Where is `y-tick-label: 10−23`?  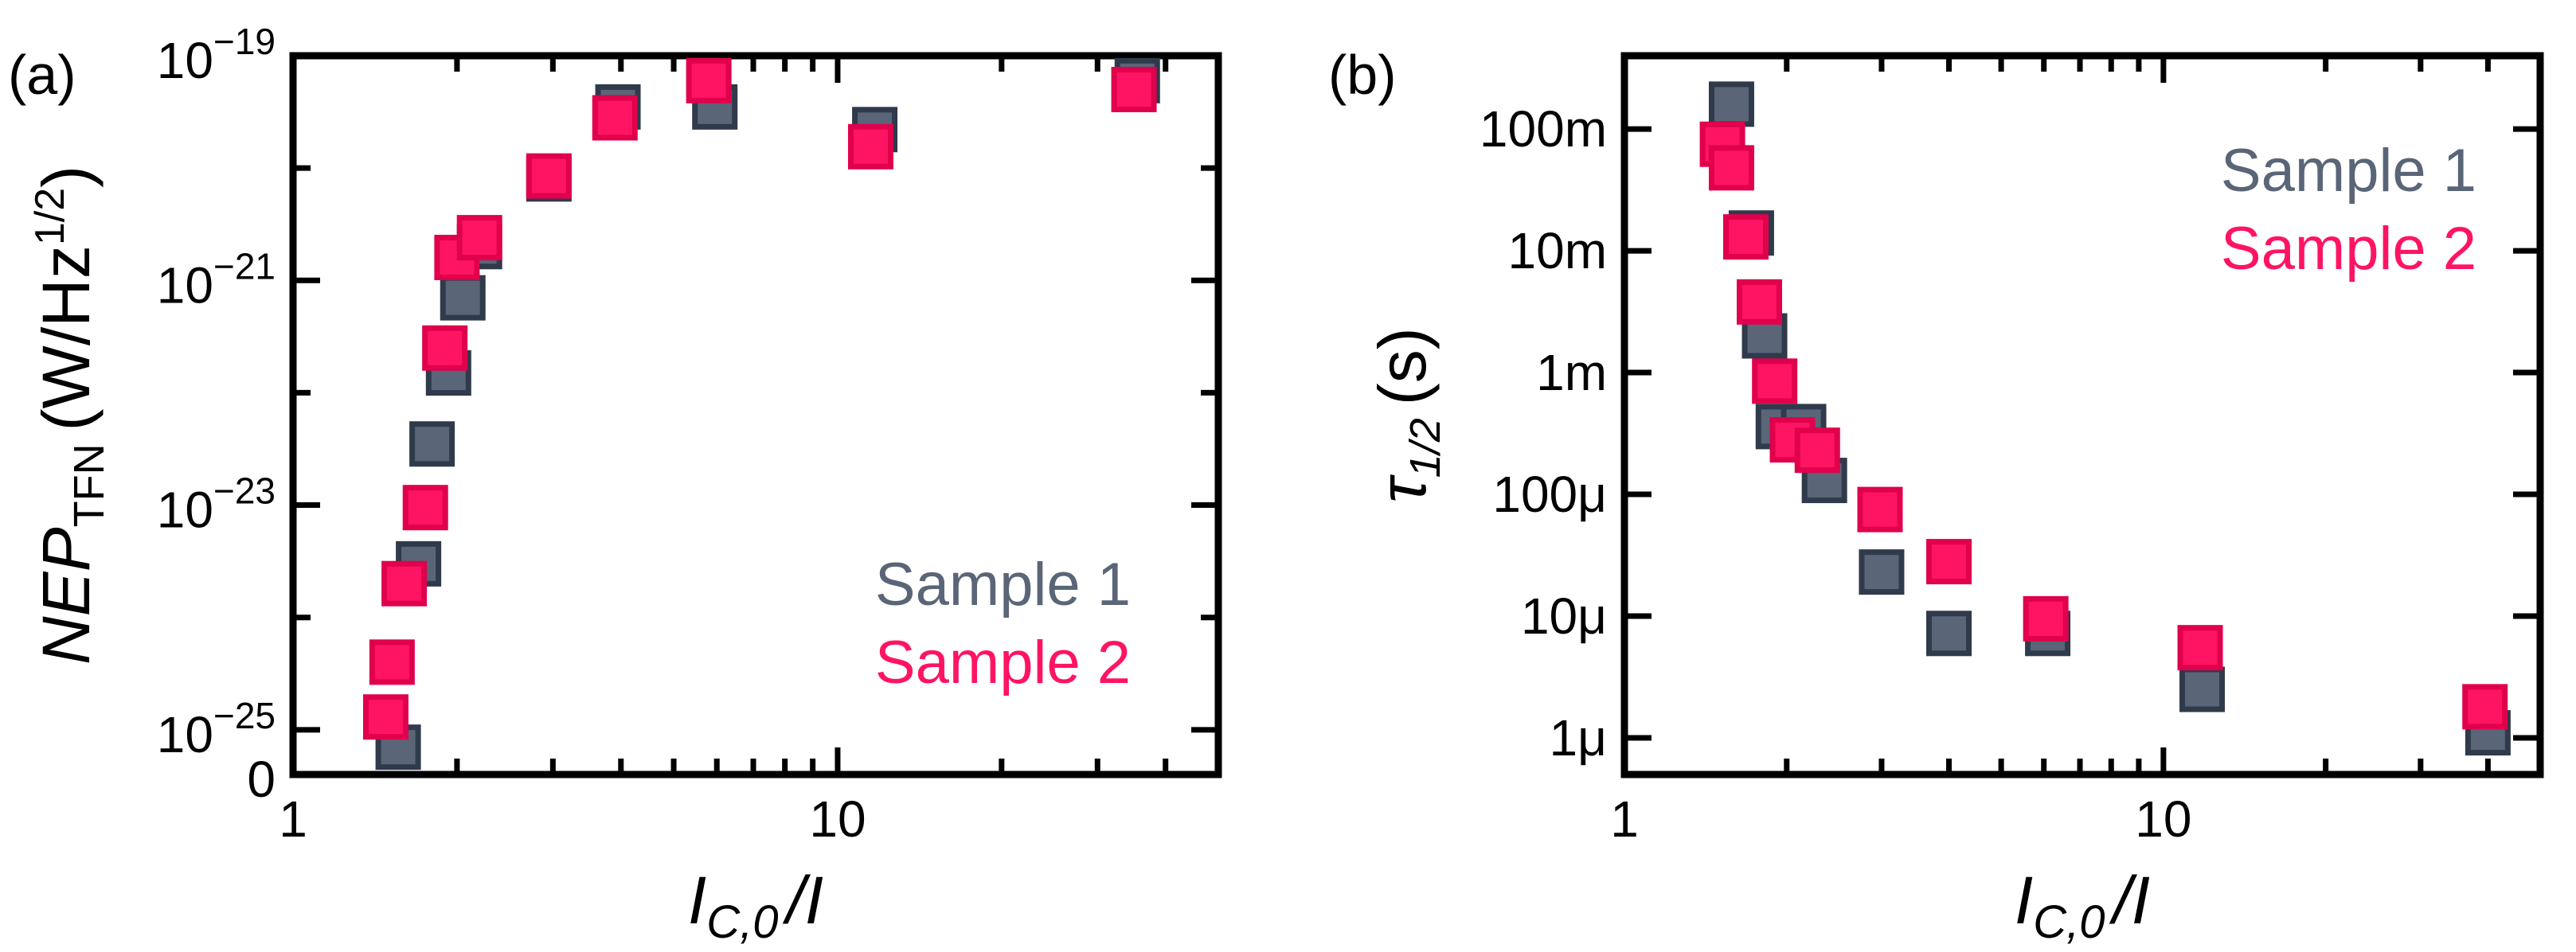 y-tick-label: 10−23 is located at coordinates (217, 504).